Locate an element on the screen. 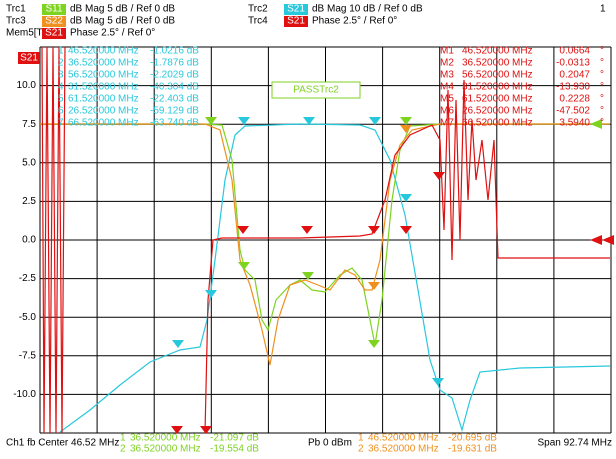  footer-readout: 46.520000 MHz is located at coordinates (403, 438).